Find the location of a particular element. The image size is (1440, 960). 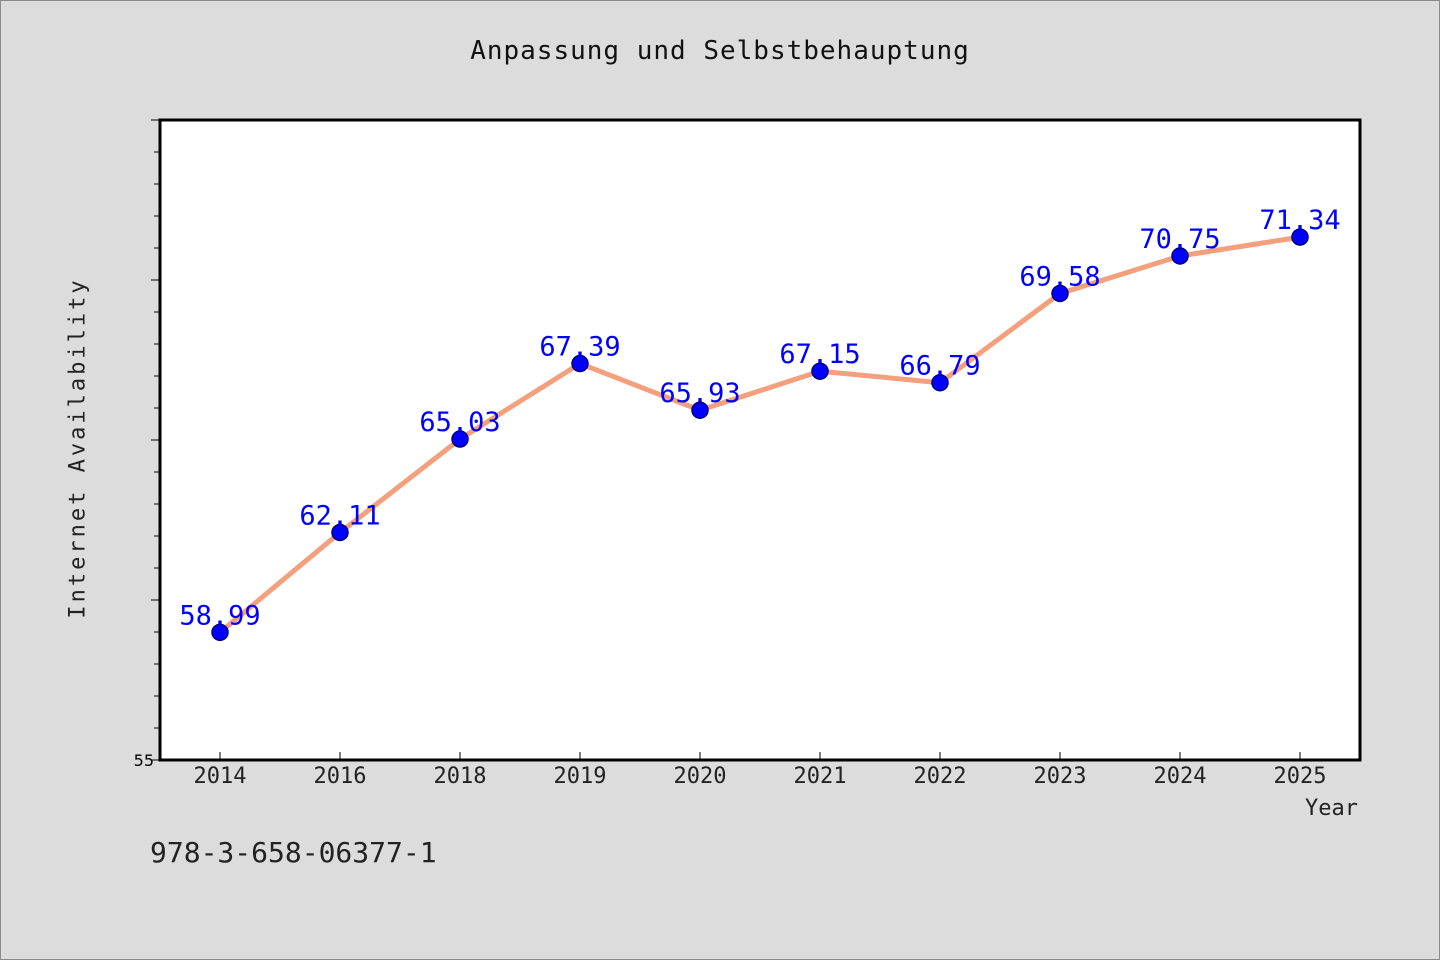

chart-title: Anpassung und Selbstbehauptung is located at coordinates (720, 51).